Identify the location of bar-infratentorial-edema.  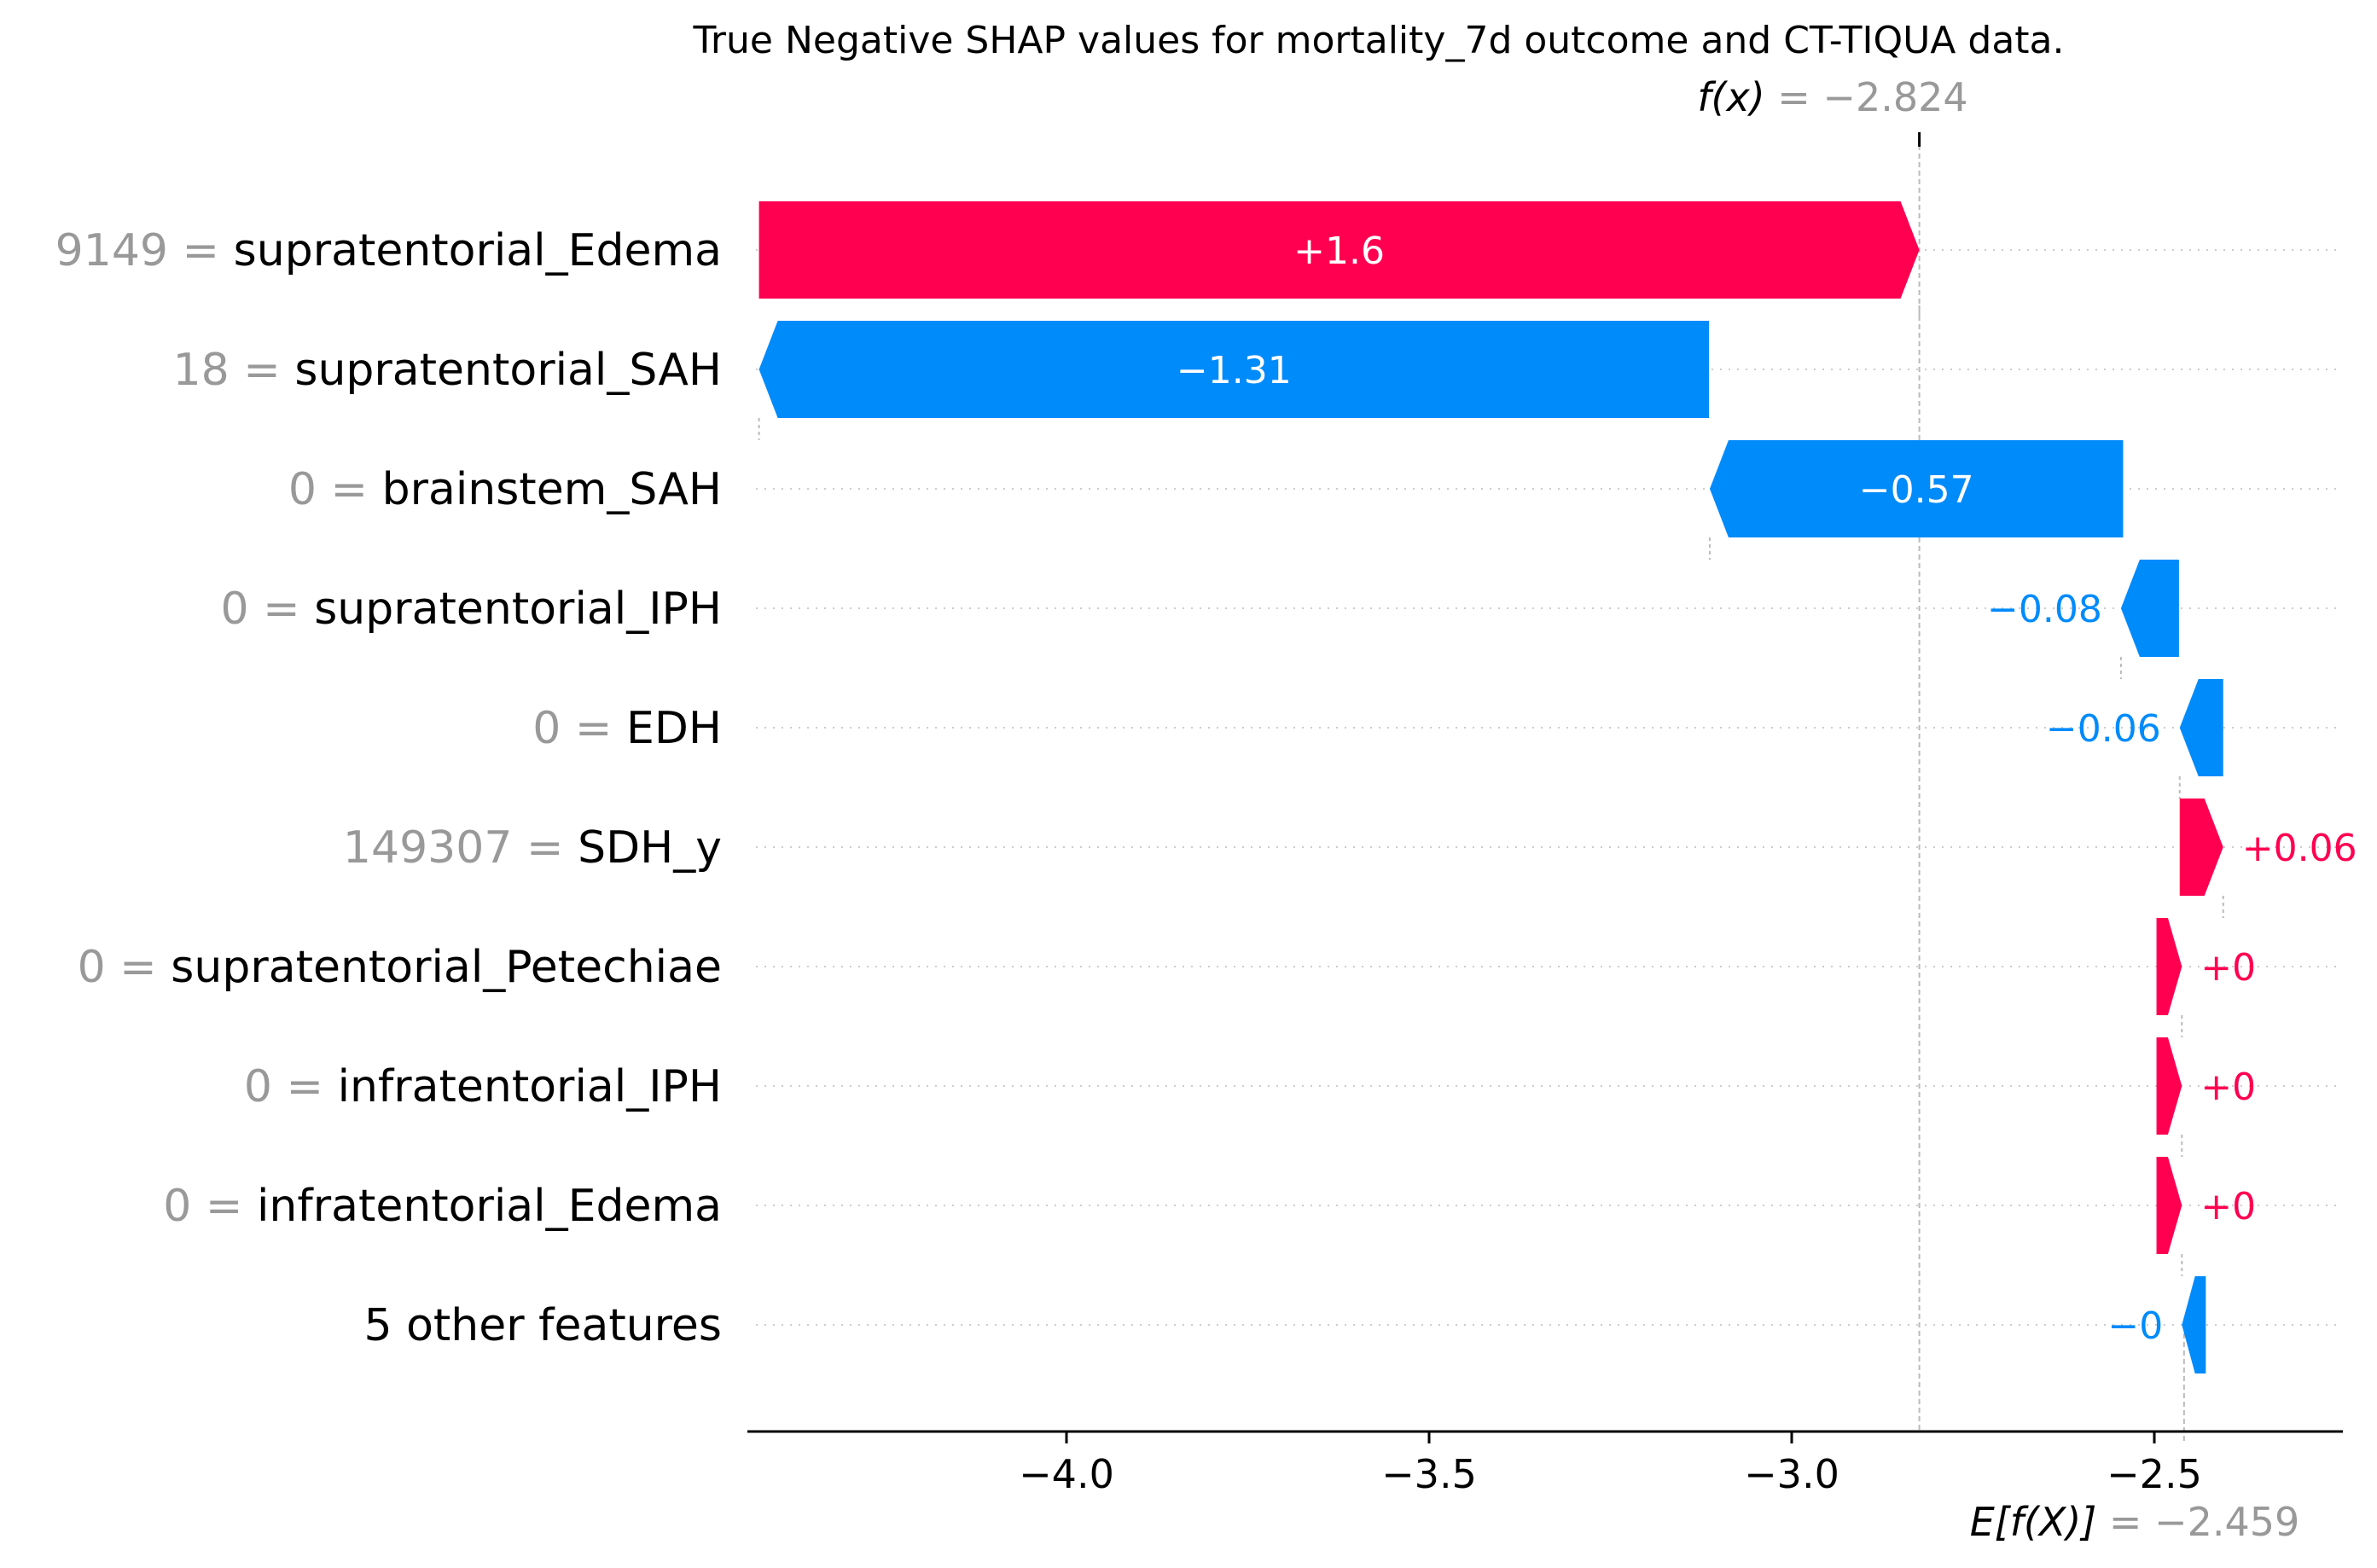
(2169, 1205).